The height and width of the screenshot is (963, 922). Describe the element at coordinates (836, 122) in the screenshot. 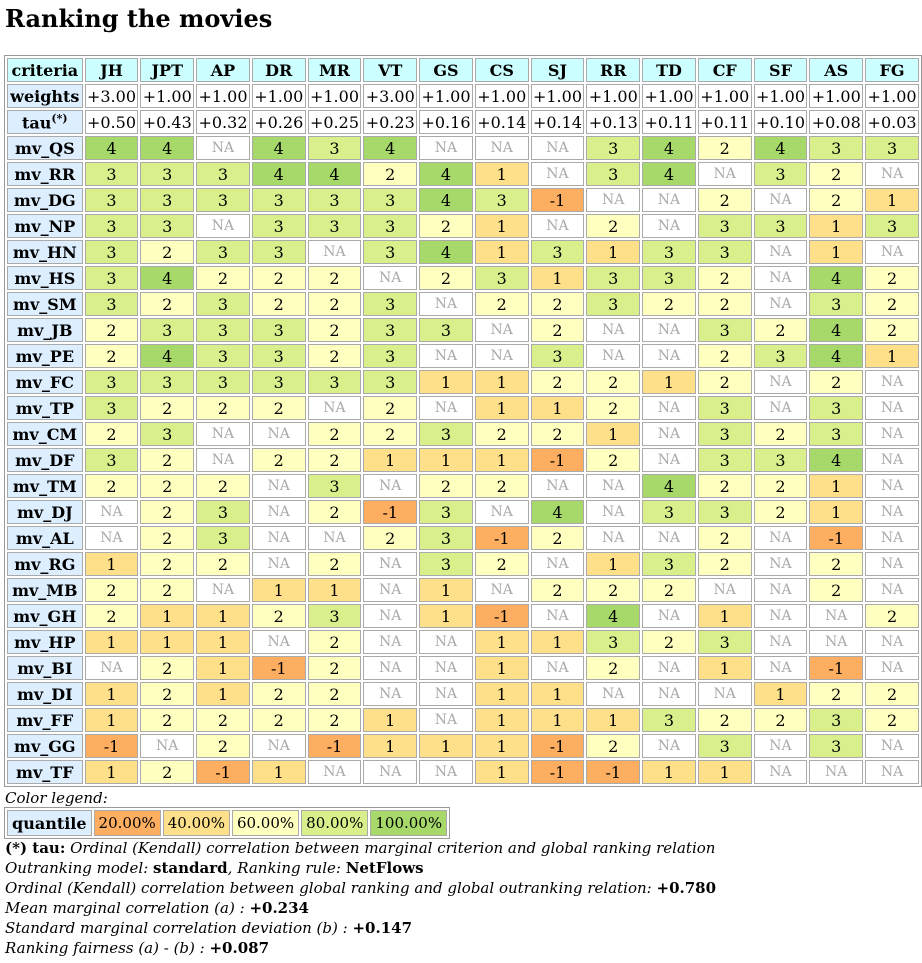

I see `tau-cell: +0.08` at that location.